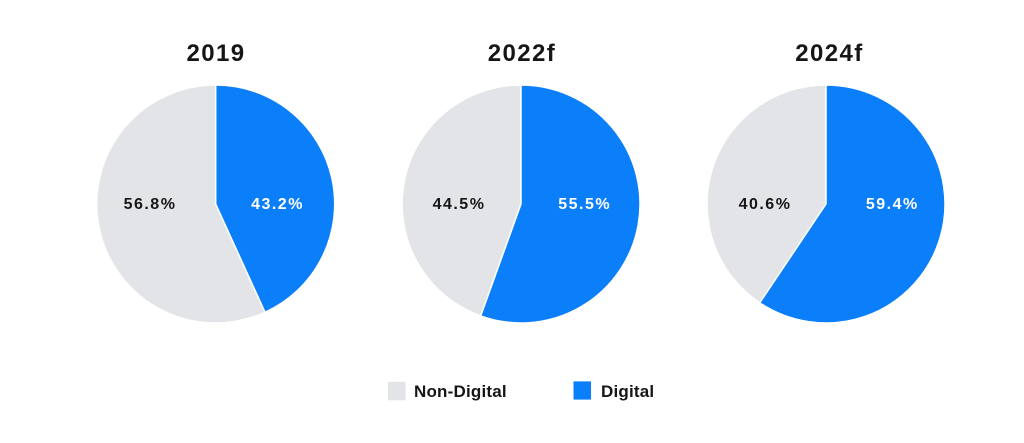 The image size is (1024, 443). I want to click on svg-text: 40.6%, so click(765, 204).